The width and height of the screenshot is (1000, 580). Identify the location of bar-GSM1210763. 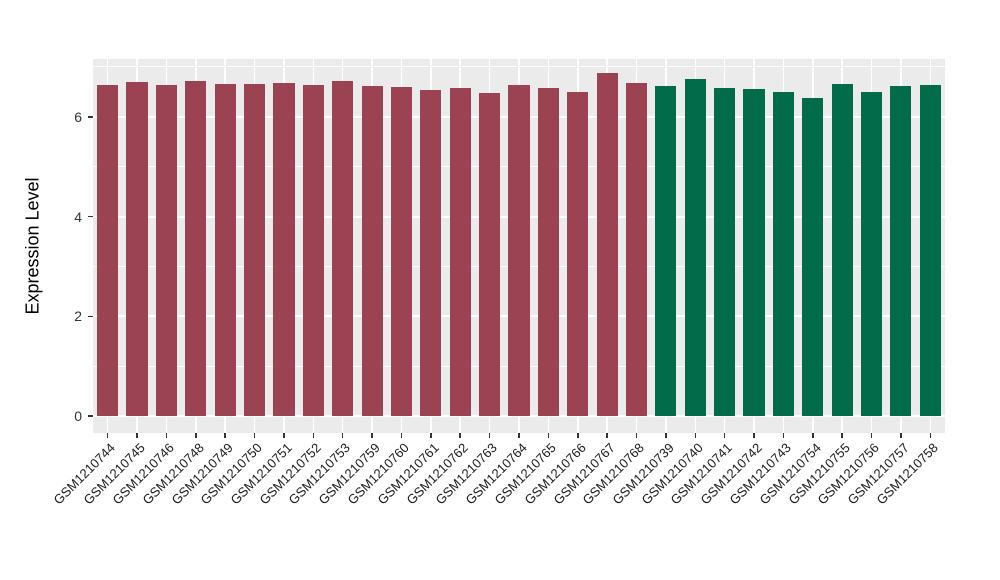
(490, 254).